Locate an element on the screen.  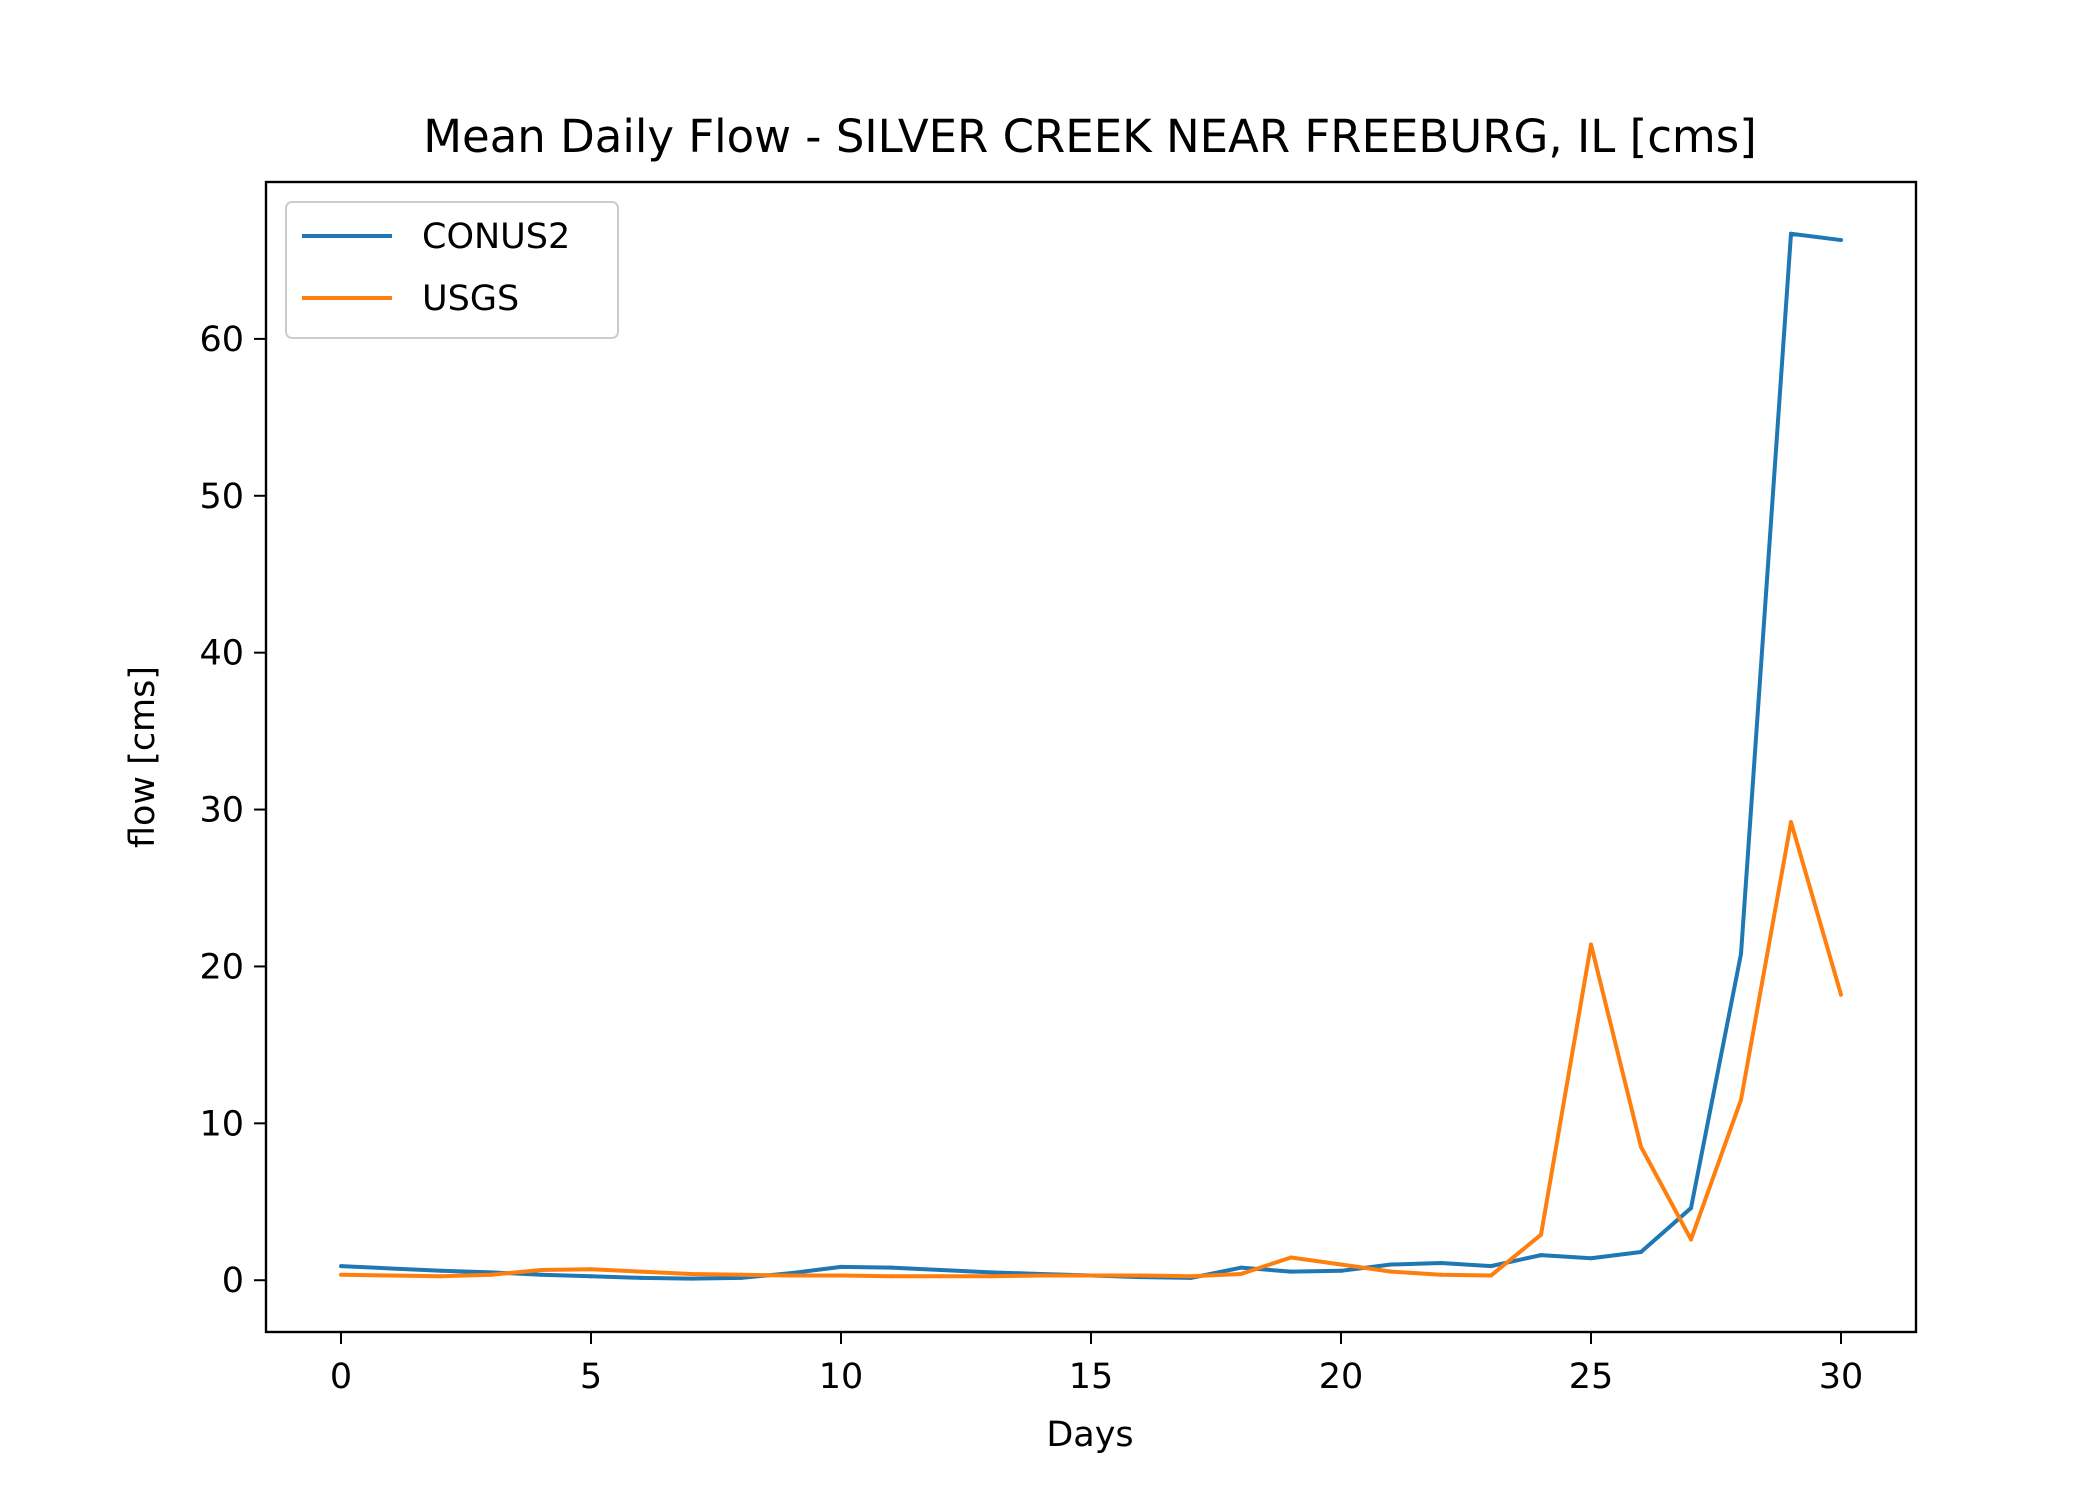
y-tick-label: 10 is located at coordinates (221, 1124).